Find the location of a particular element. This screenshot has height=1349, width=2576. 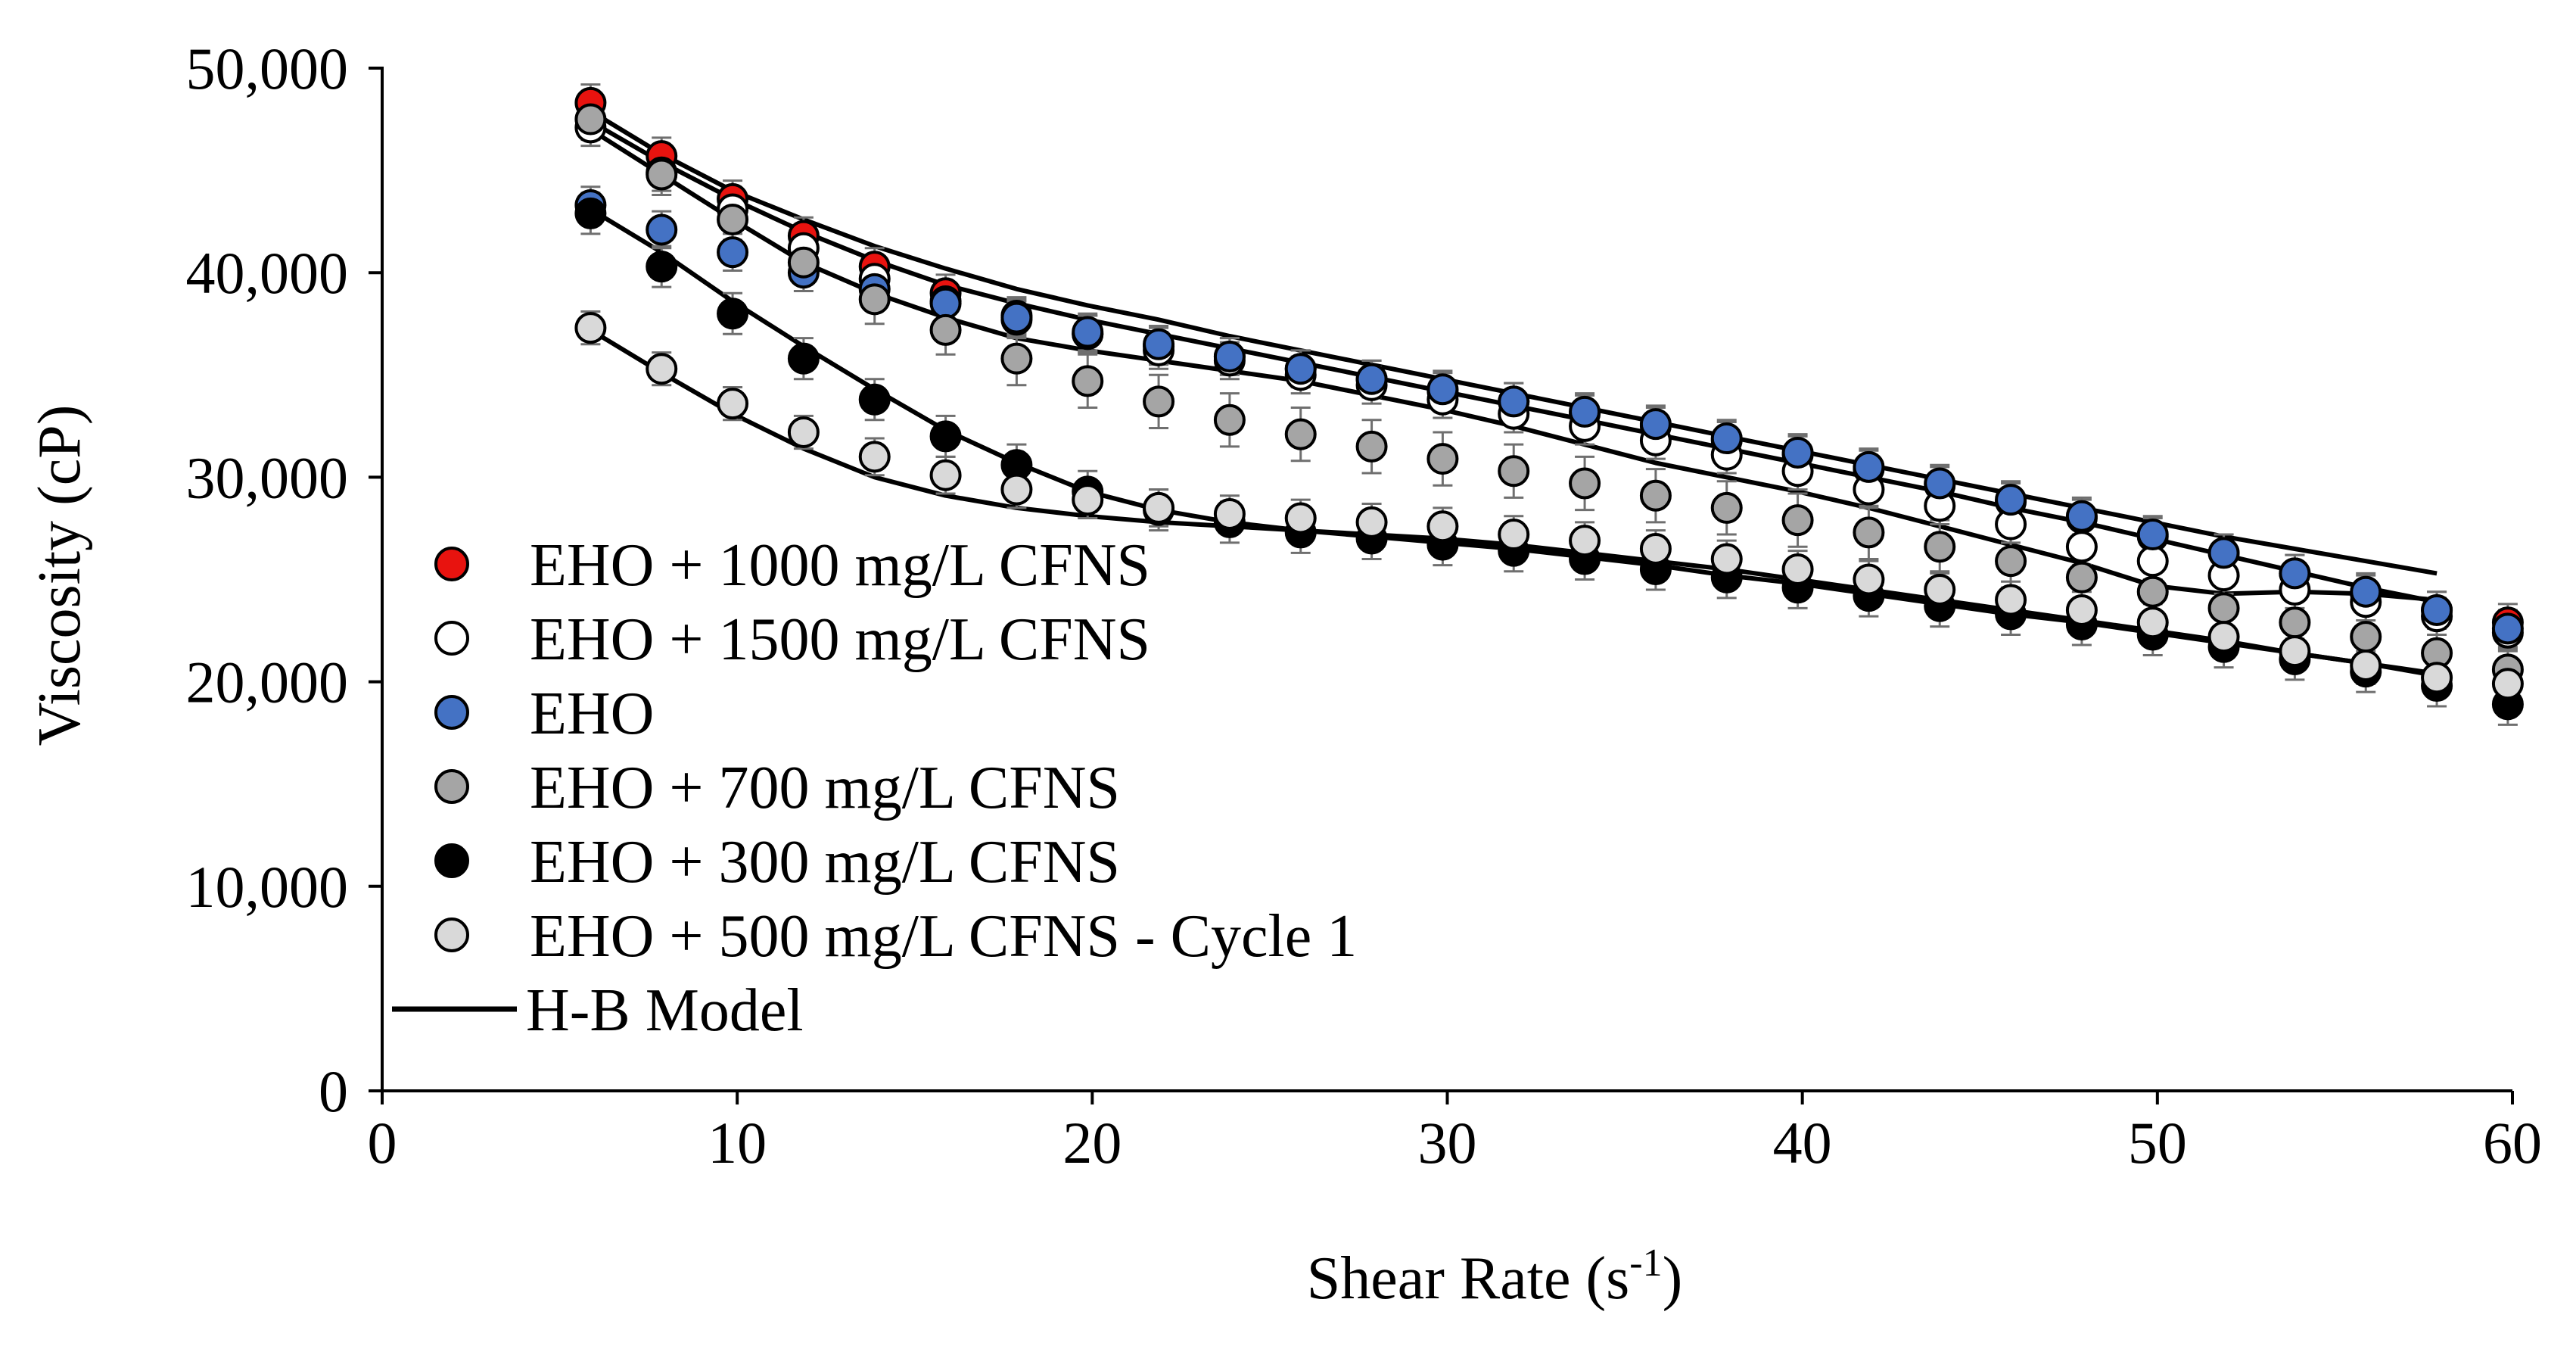

x-tick-label: 60 is located at coordinates (2512, 1143).